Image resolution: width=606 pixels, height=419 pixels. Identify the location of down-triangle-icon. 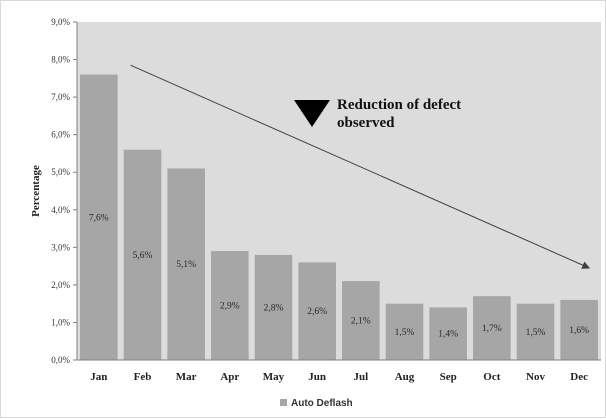
(312, 113).